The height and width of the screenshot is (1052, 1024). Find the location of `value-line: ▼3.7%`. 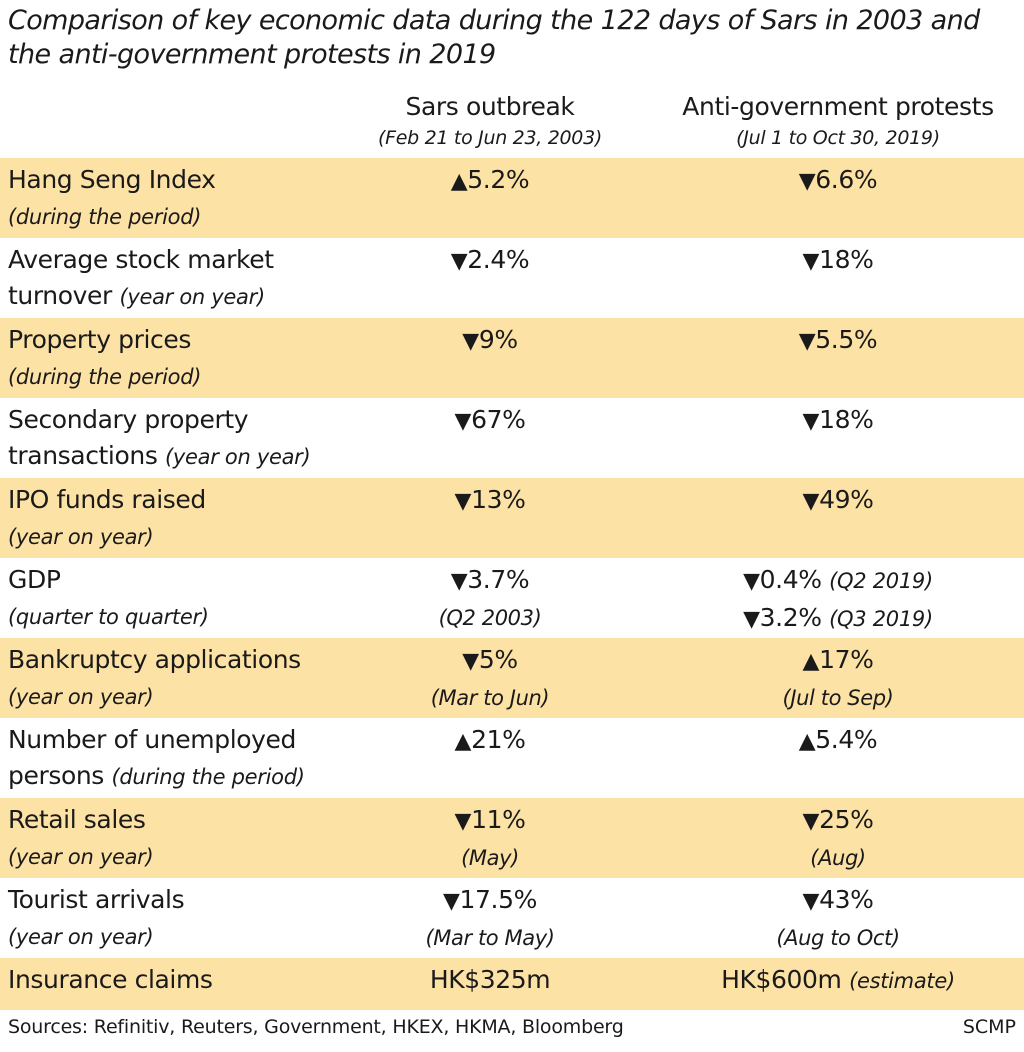

value-line: ▼3.7% is located at coordinates (490, 581).